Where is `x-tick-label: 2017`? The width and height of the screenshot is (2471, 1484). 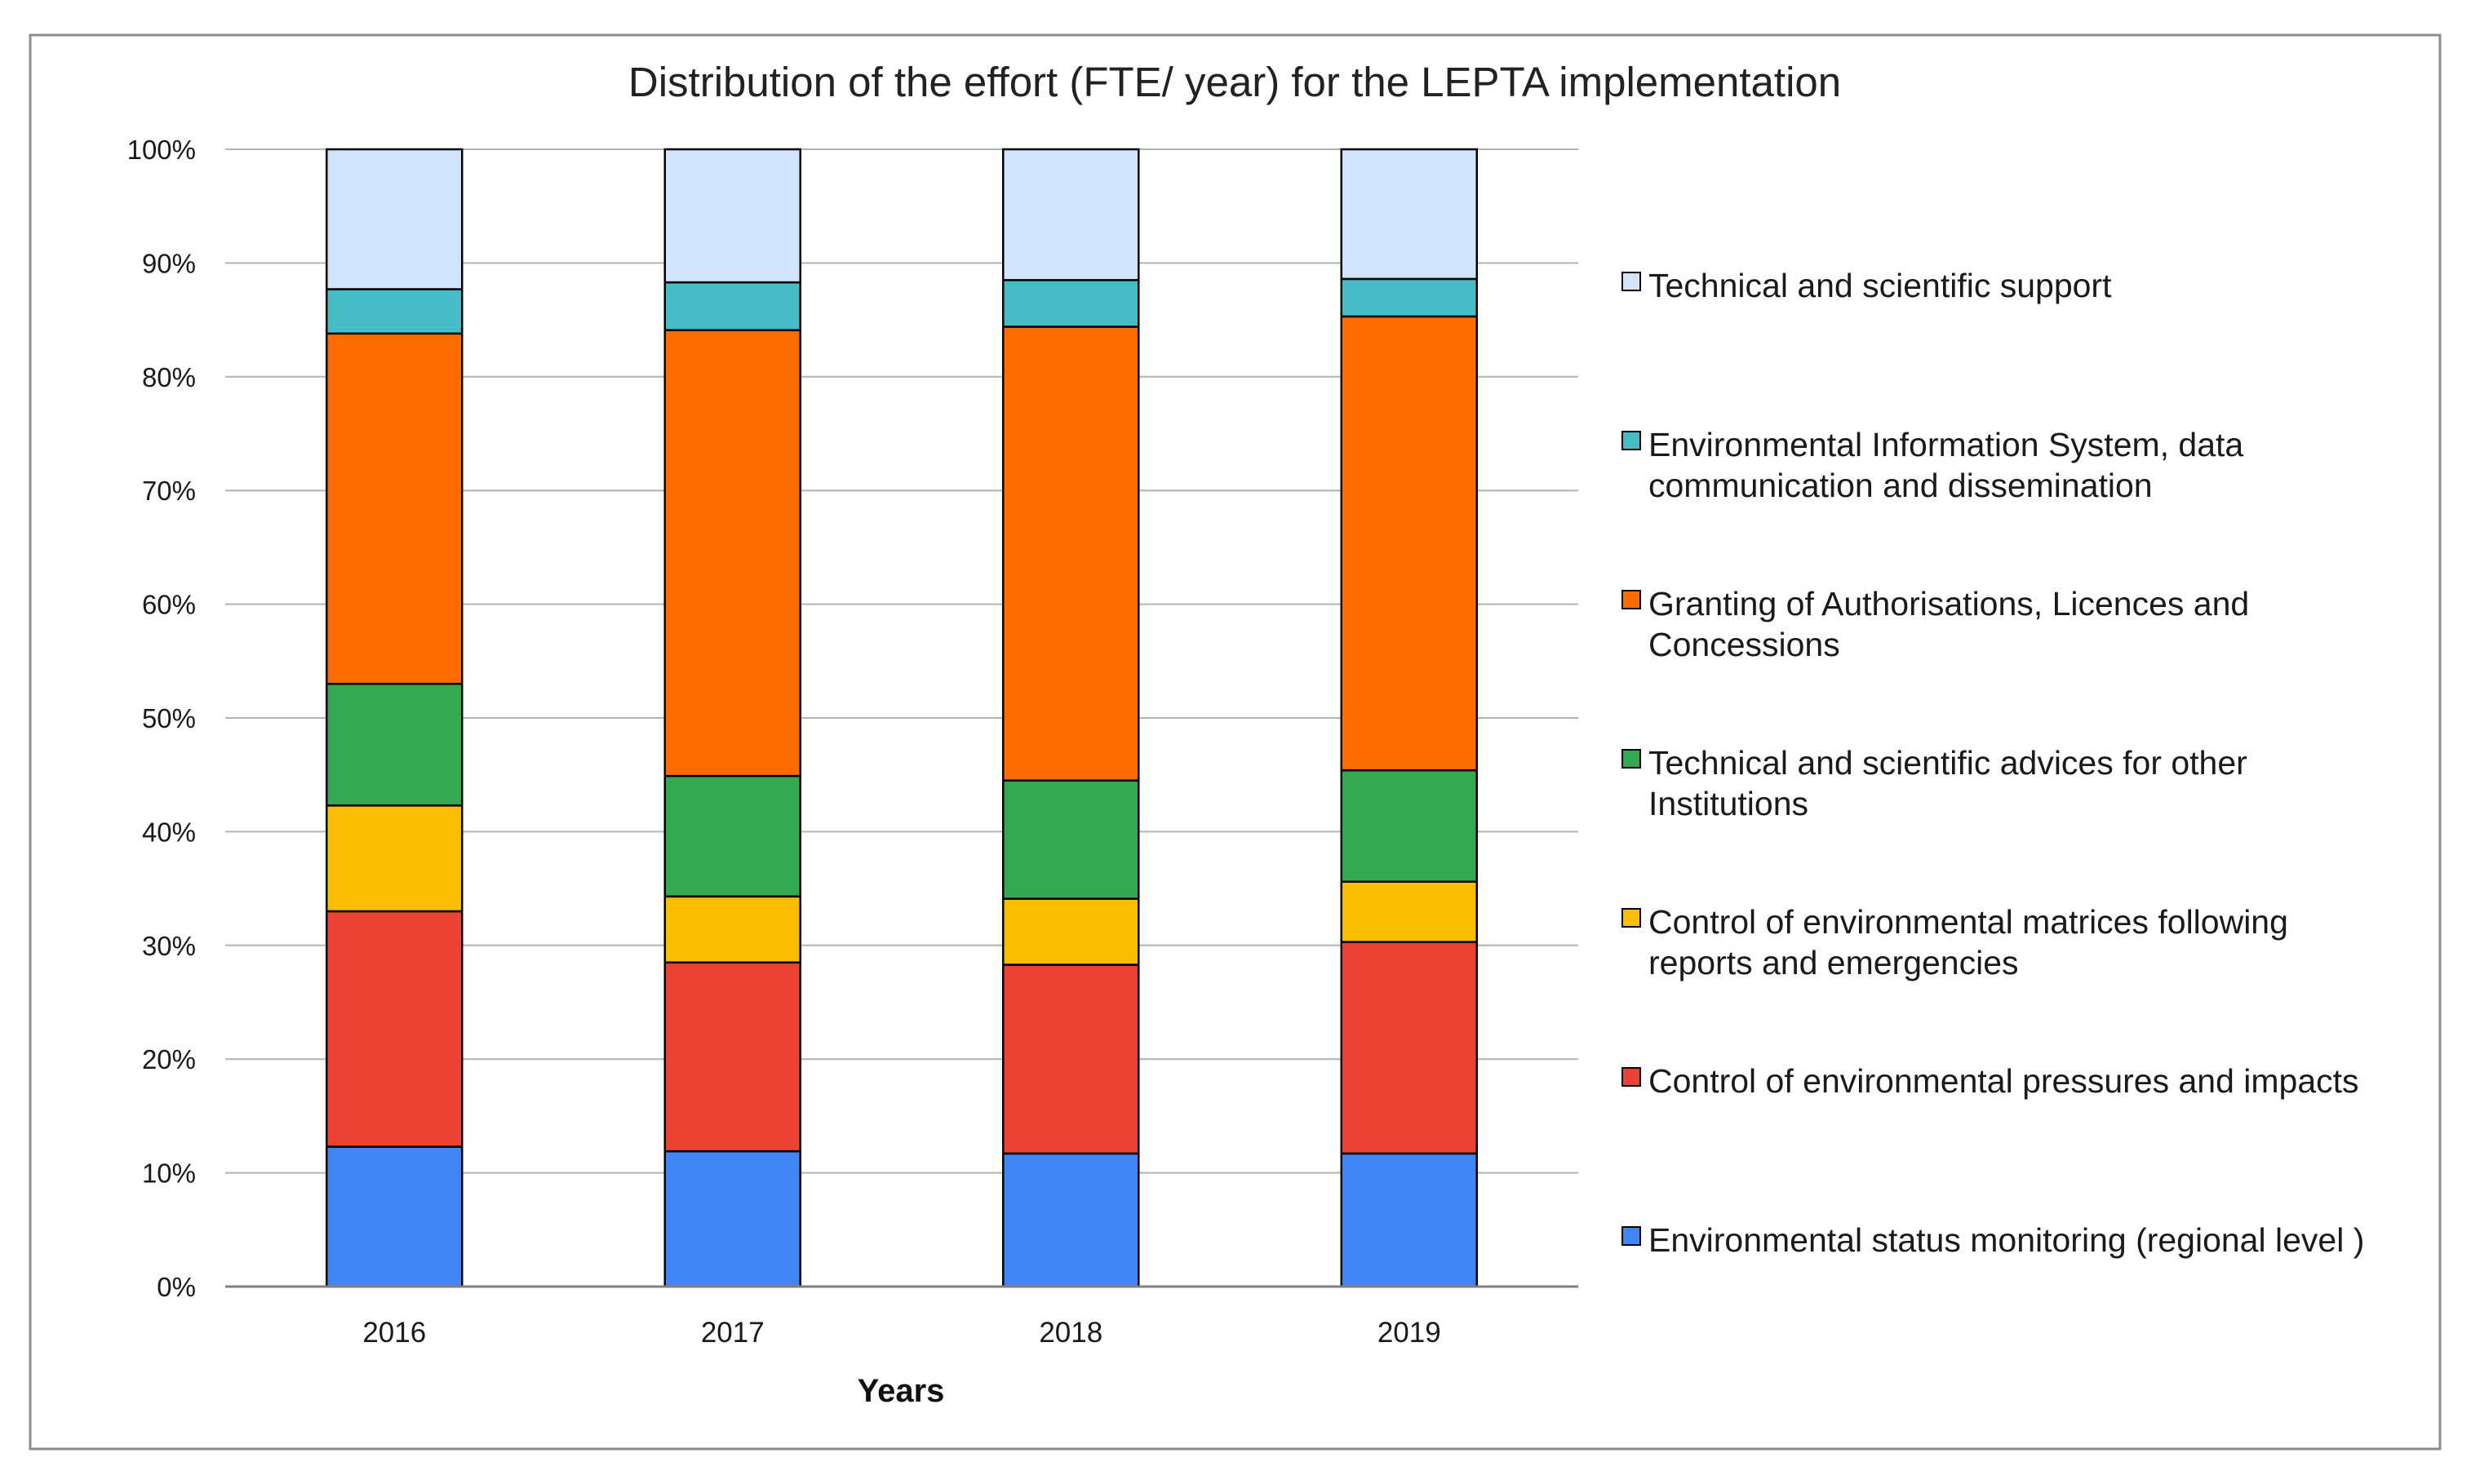 x-tick-label: 2017 is located at coordinates (733, 1333).